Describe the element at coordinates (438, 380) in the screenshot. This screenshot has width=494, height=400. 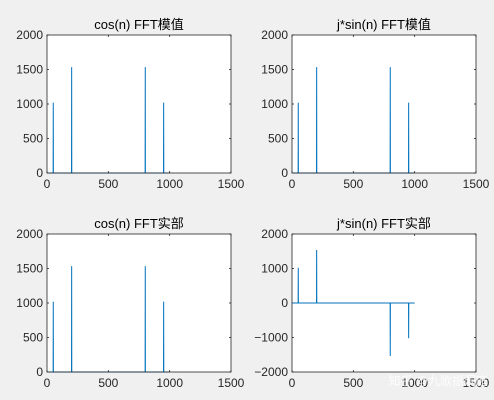
I see `watermark: 知乎 @九歌振洞庭` at that location.